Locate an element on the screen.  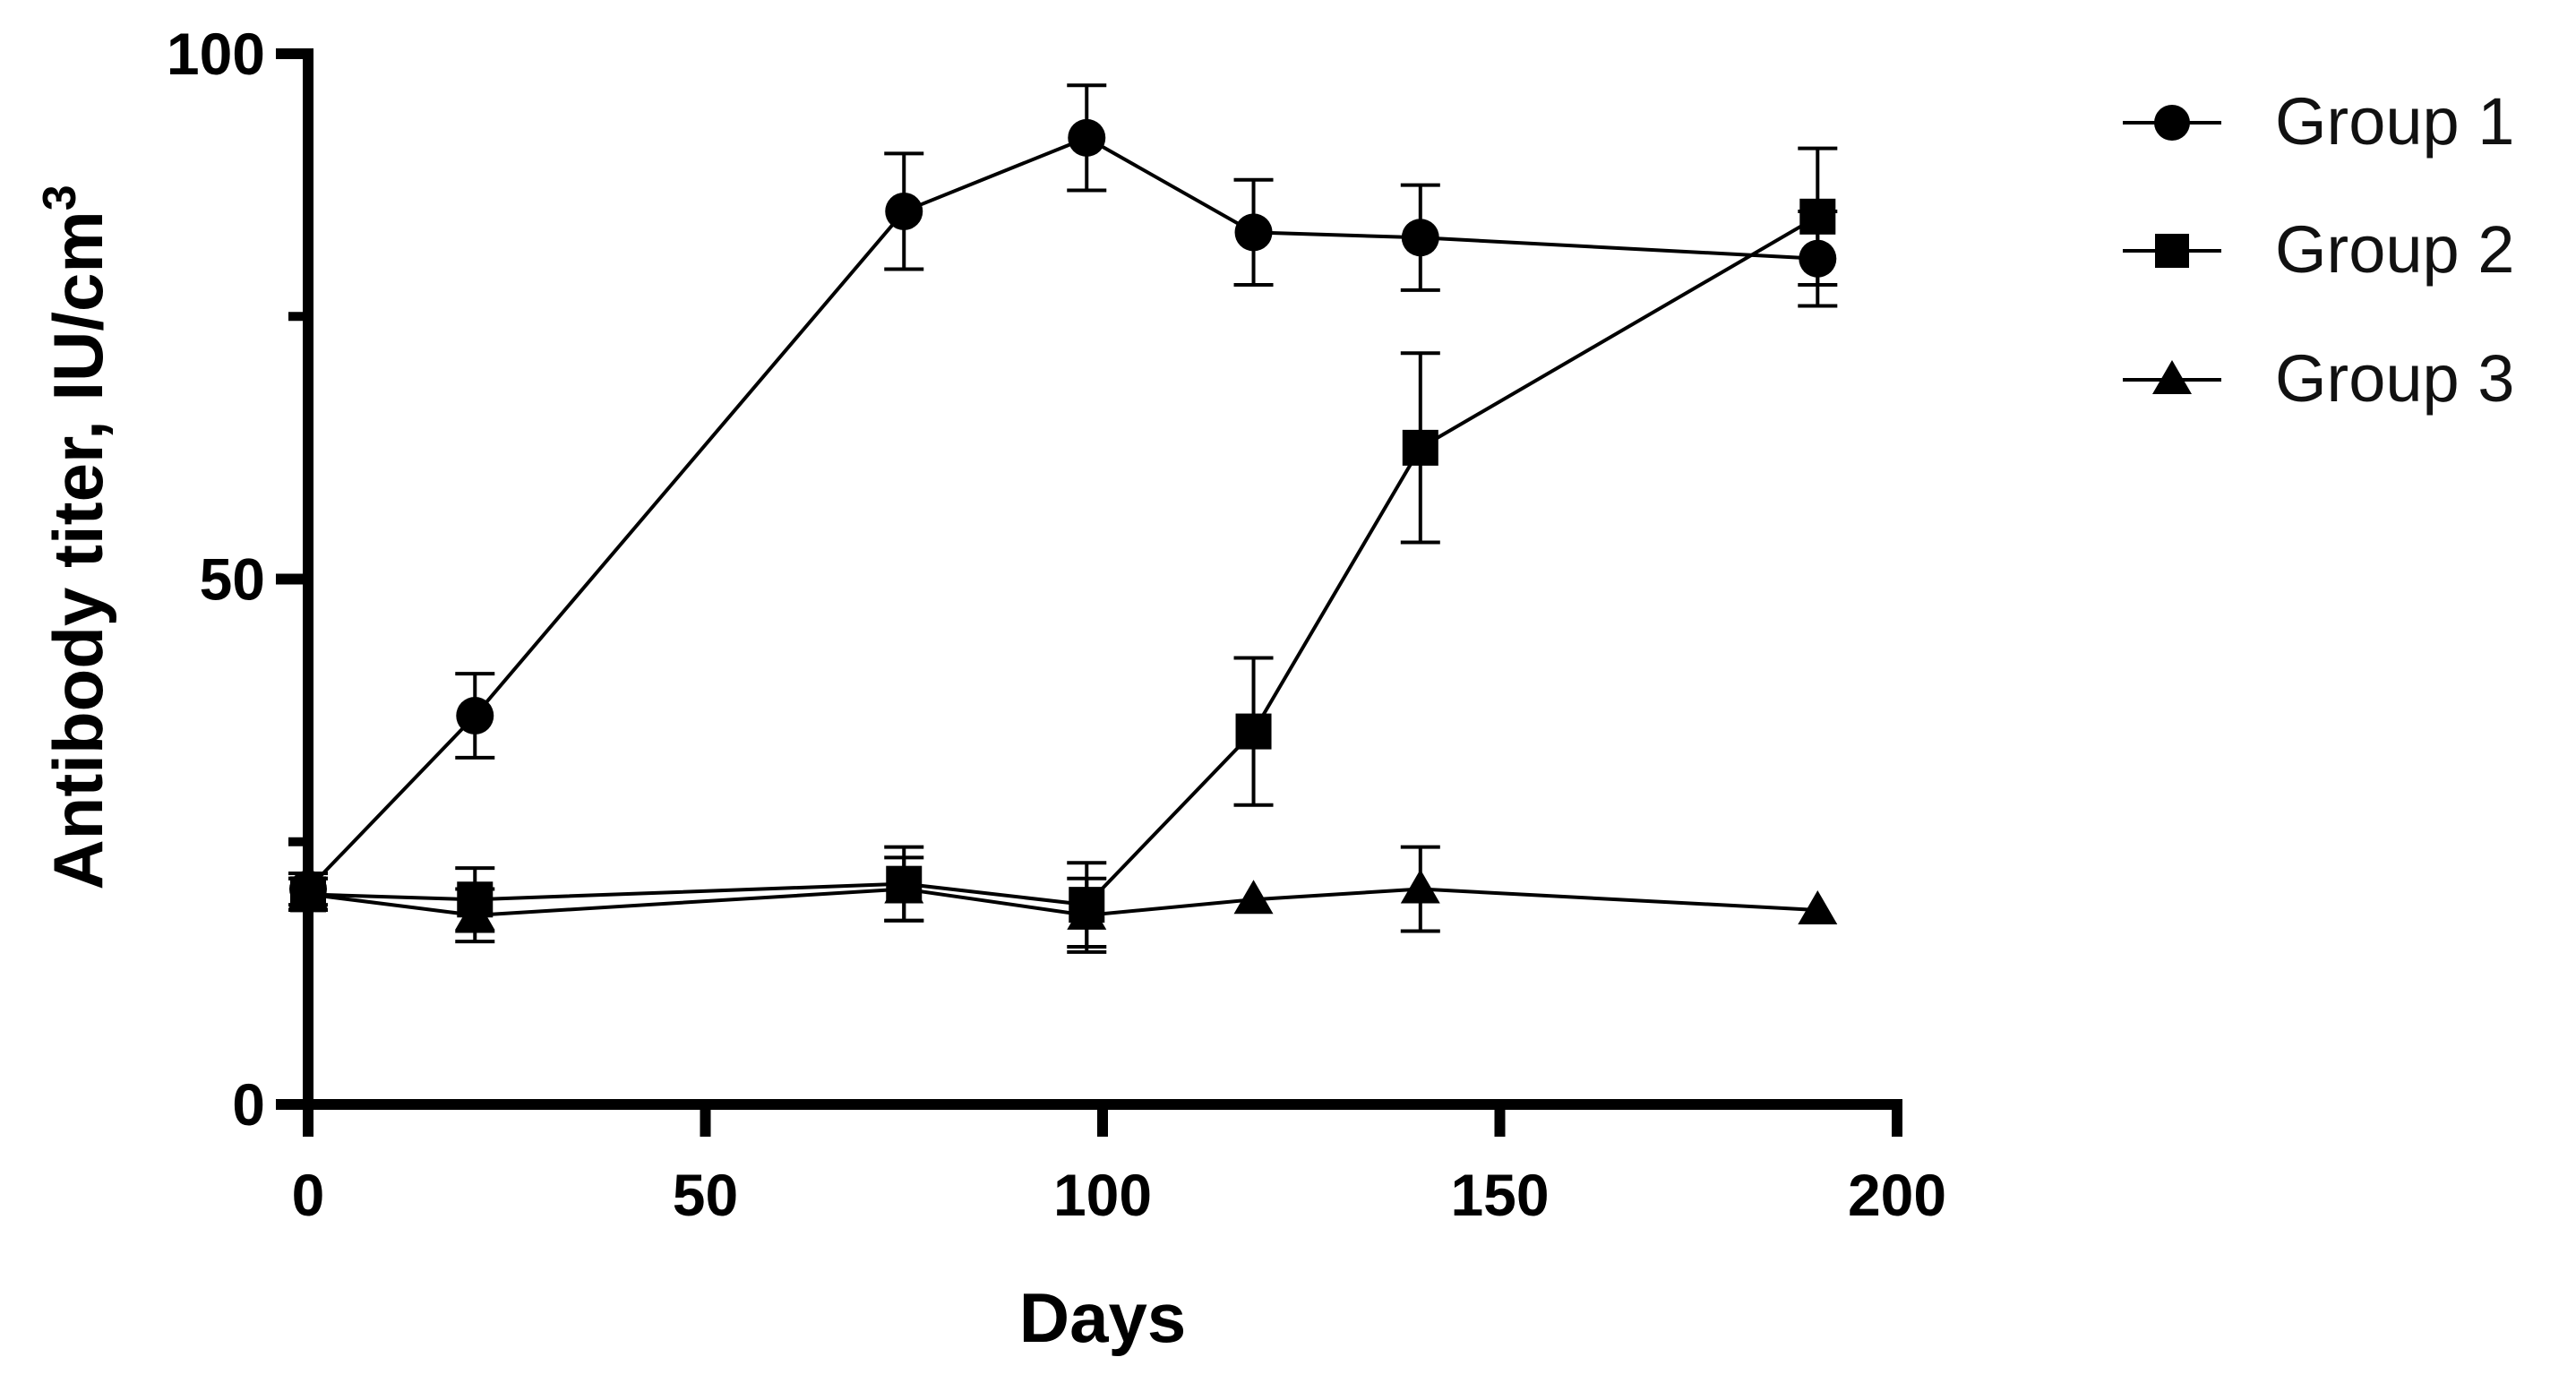
legend: Group 1 Group 2 Group 3 is located at coordinates (2318, 250).